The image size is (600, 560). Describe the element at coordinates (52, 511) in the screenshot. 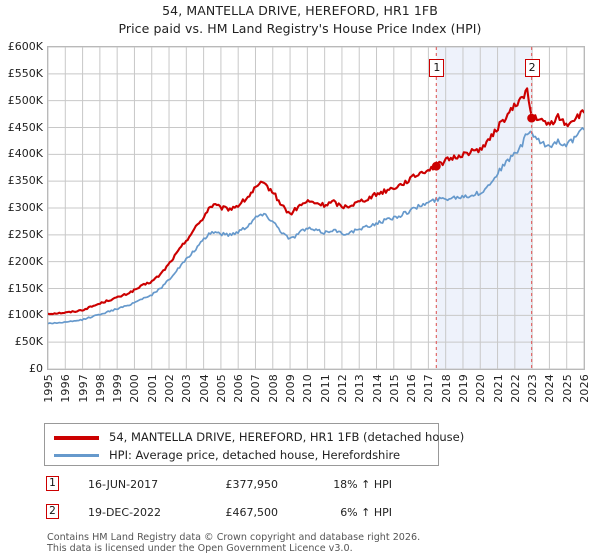

I see `transaction-index-badge-2: 2` at that location.